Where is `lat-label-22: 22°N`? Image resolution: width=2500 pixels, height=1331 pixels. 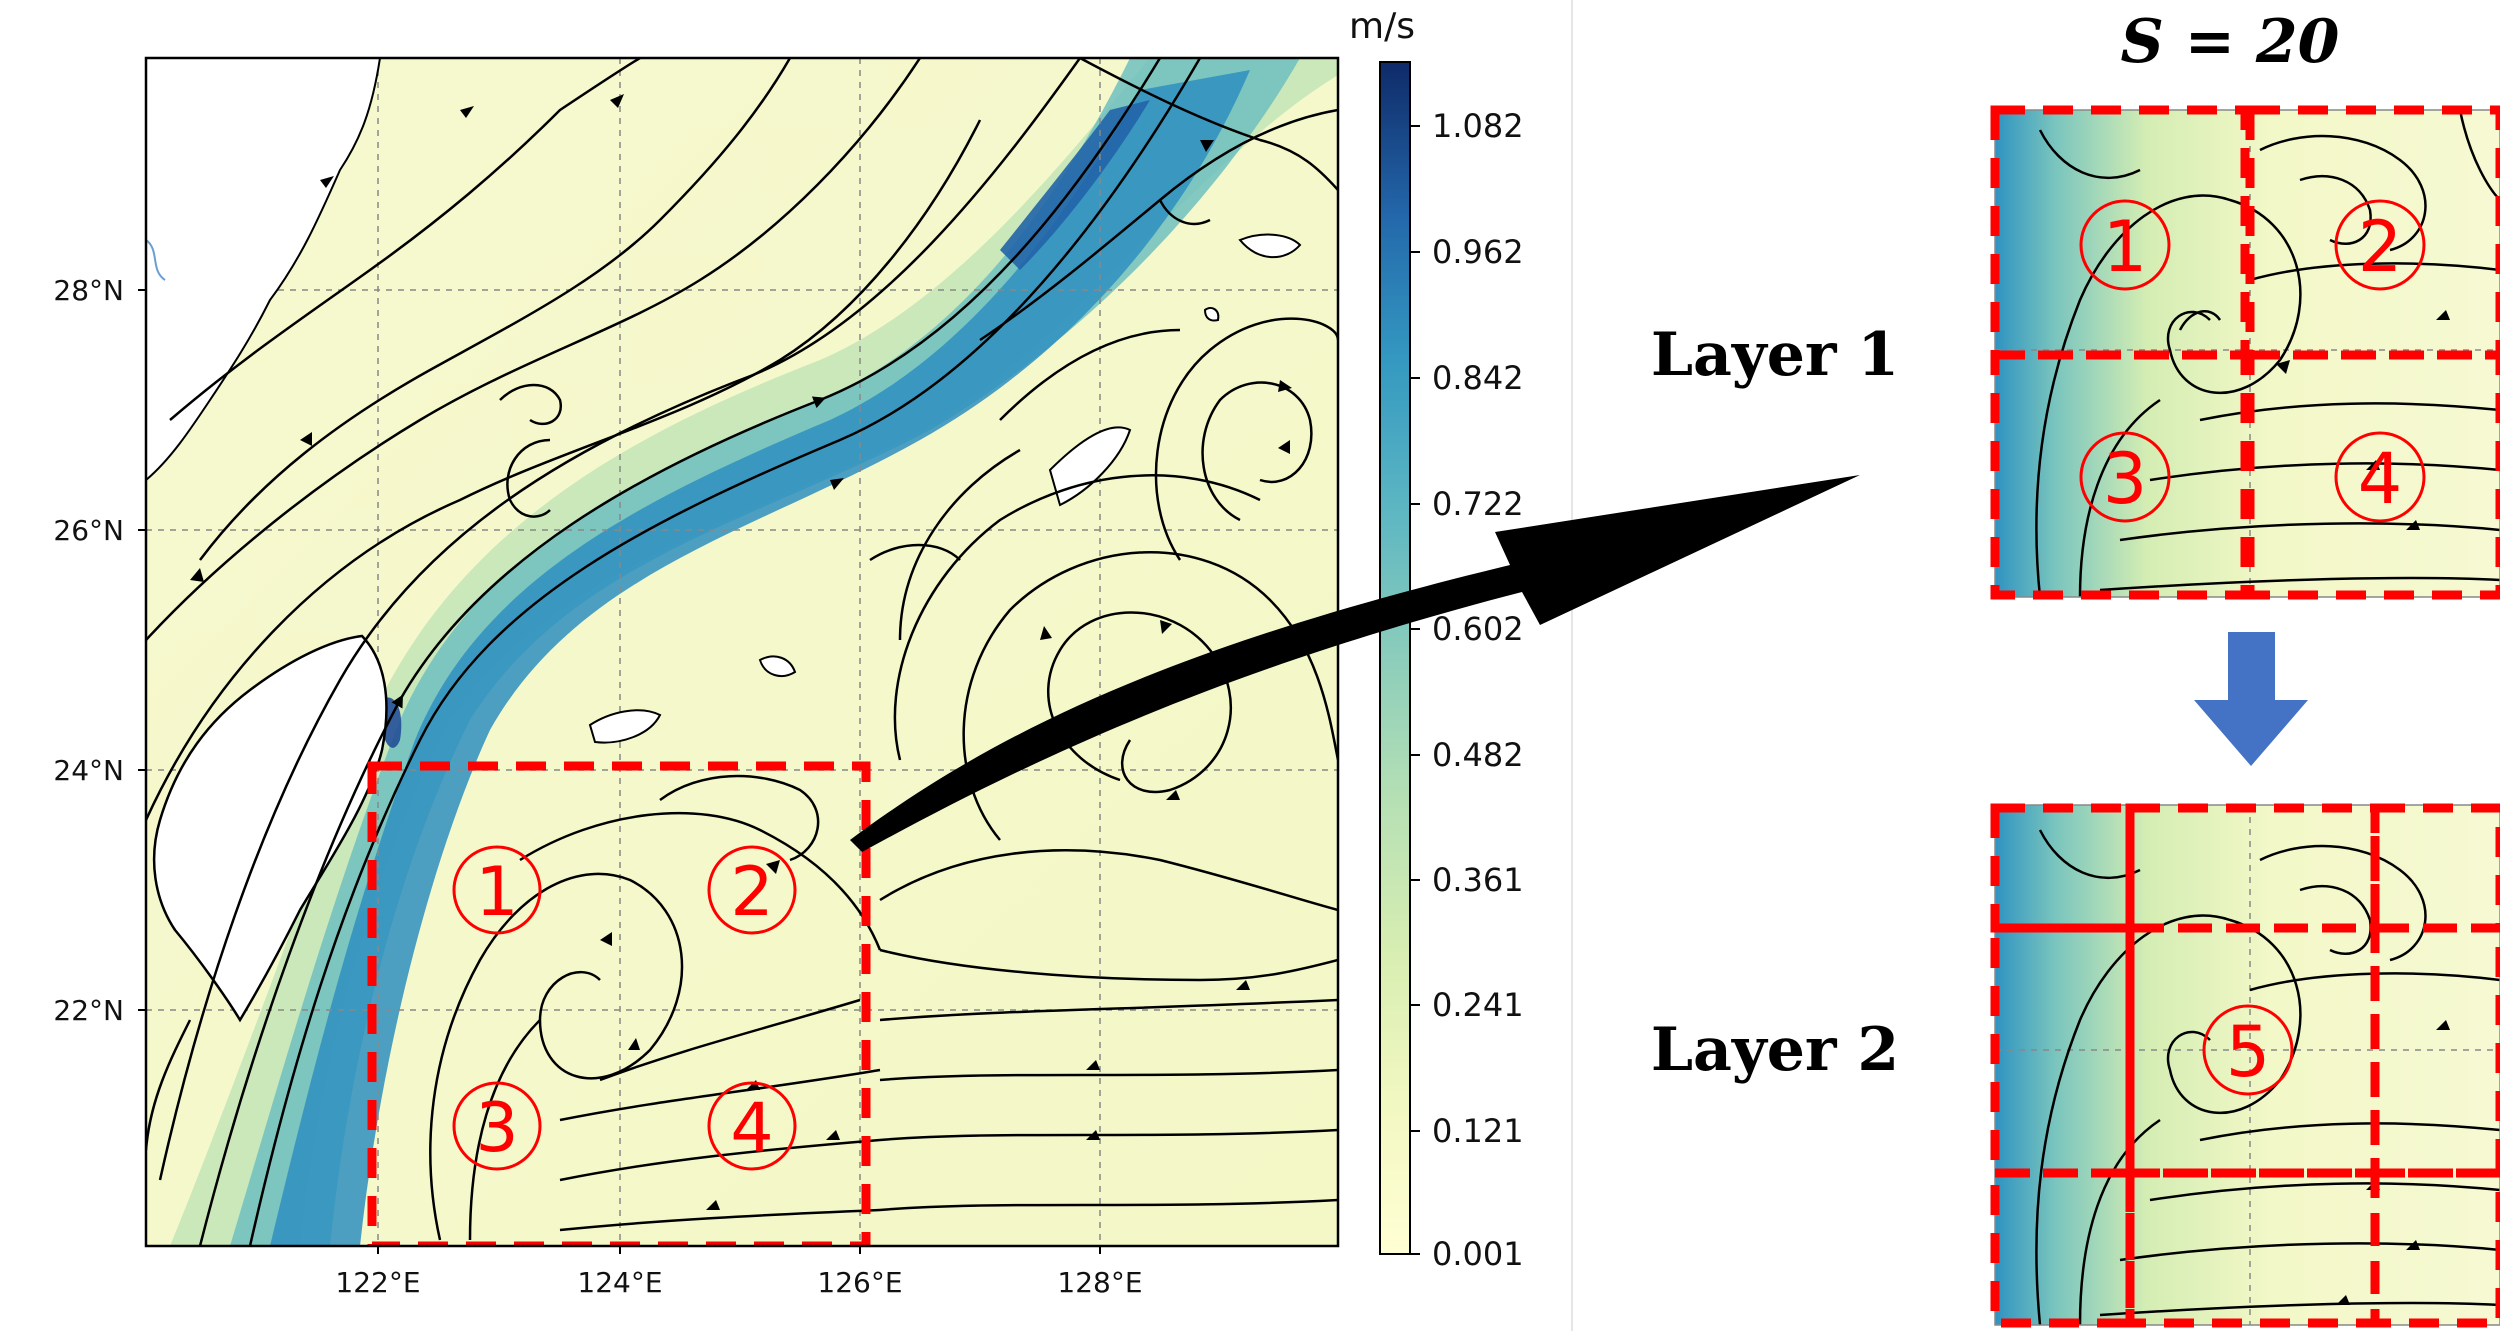
lat-label-22: 22°N is located at coordinates (88, 1010).